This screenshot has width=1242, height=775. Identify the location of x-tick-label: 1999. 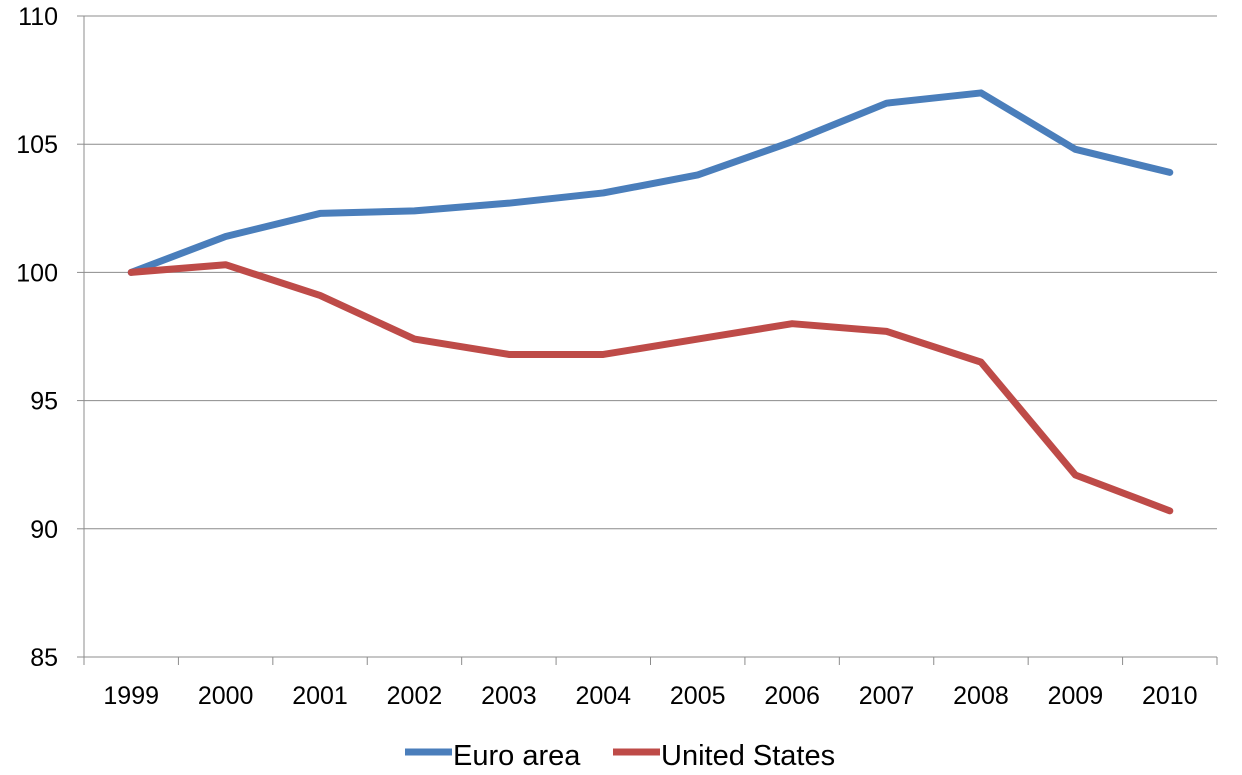
(131, 696).